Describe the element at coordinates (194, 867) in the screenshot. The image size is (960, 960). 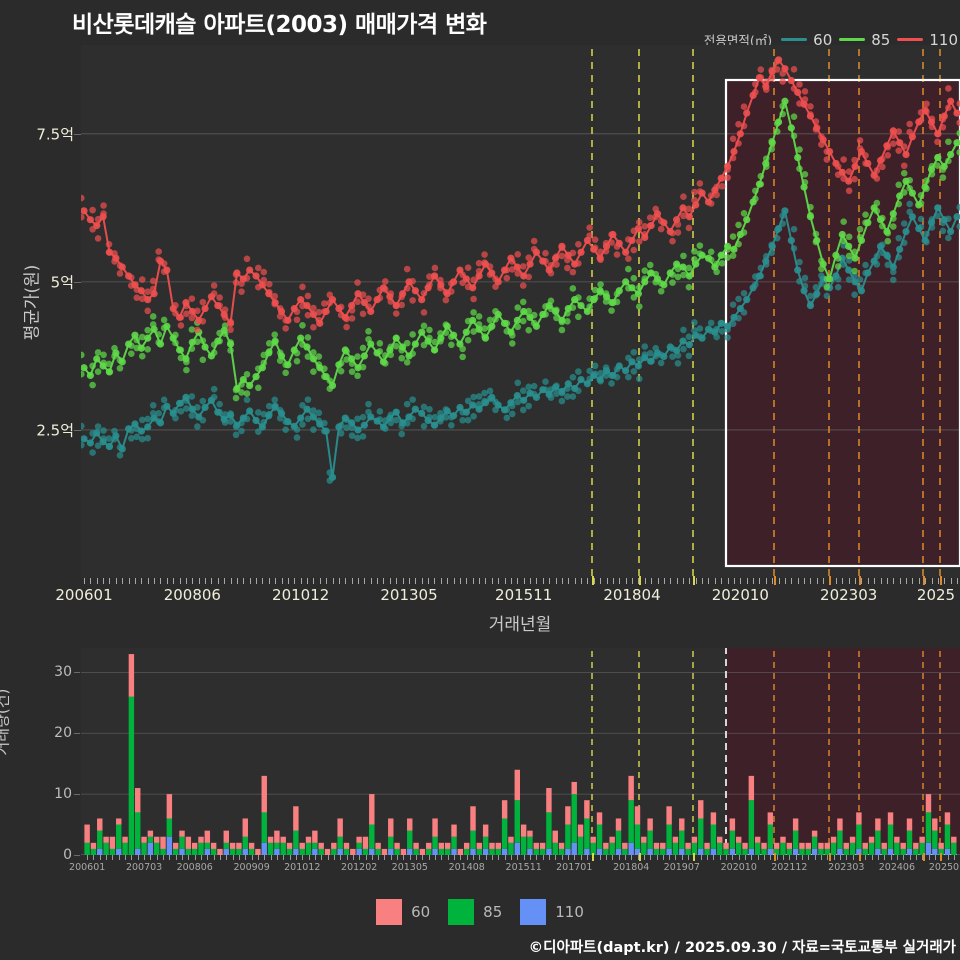
I see `volume-xtick: 200806` at that location.